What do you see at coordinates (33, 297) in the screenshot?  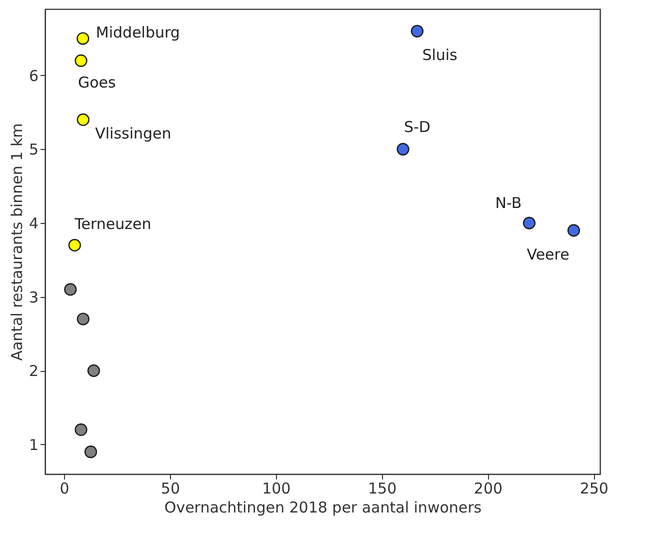 I see `y-tick-label: 3` at bounding box center [33, 297].